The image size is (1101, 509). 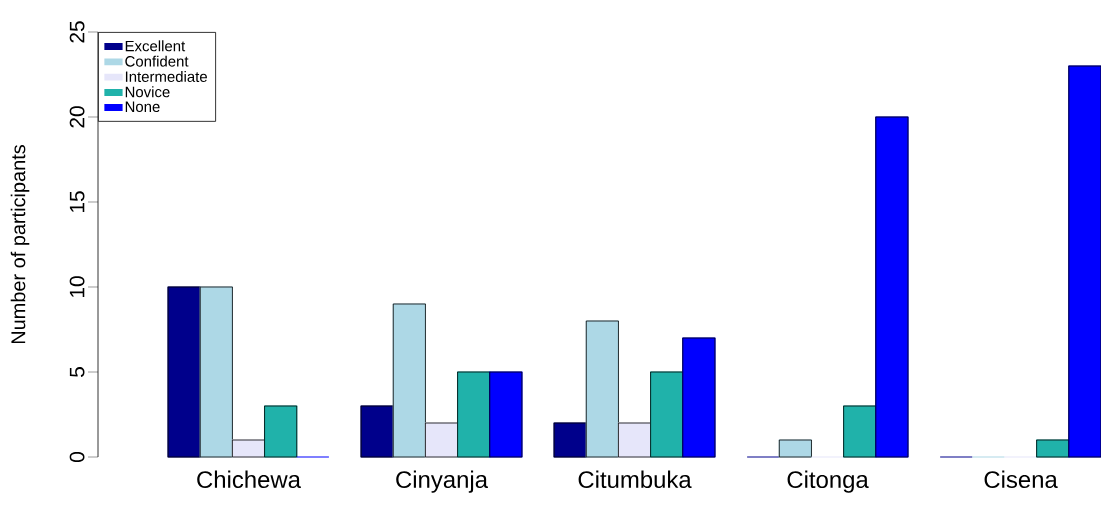 I want to click on y-tick-label: 5, so click(x=77, y=372).